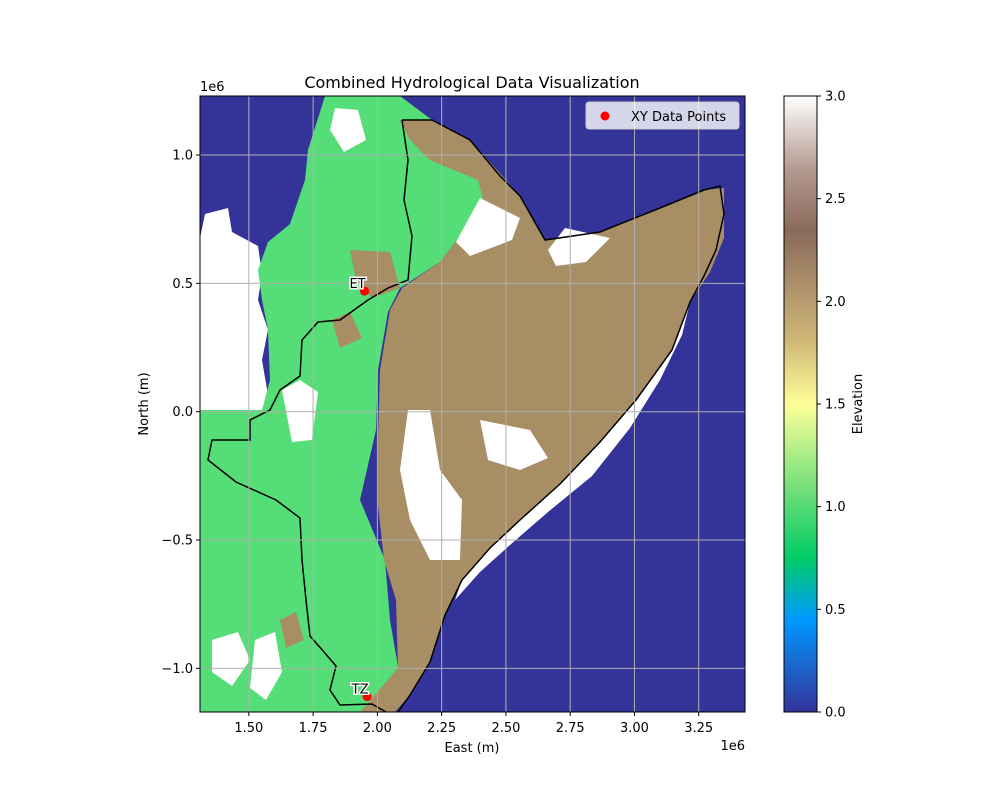 The height and width of the screenshot is (800, 1000). Describe the element at coordinates (835, 97) in the screenshot. I see `colorbar-tick-label: 3.0` at that location.